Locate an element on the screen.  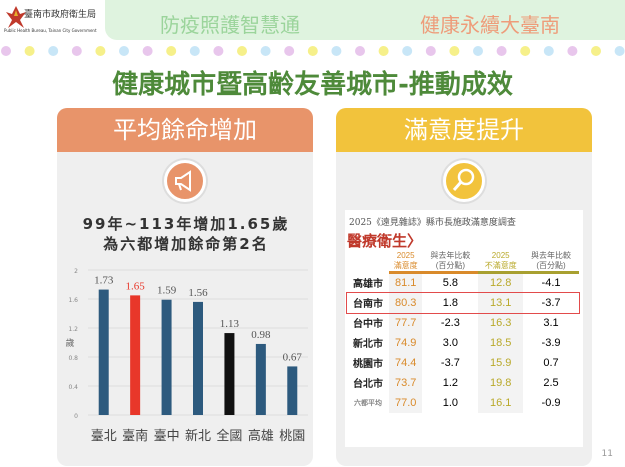
satisfaction-cell: 77.0 is located at coordinates (405, 402).